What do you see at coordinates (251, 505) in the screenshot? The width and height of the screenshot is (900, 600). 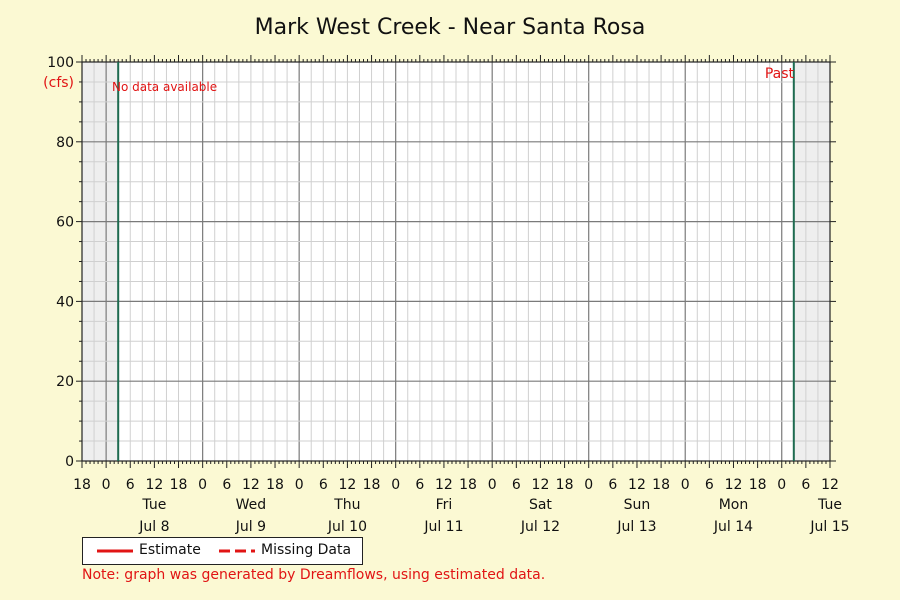 I see `day-weekday-label: Wed` at bounding box center [251, 505].